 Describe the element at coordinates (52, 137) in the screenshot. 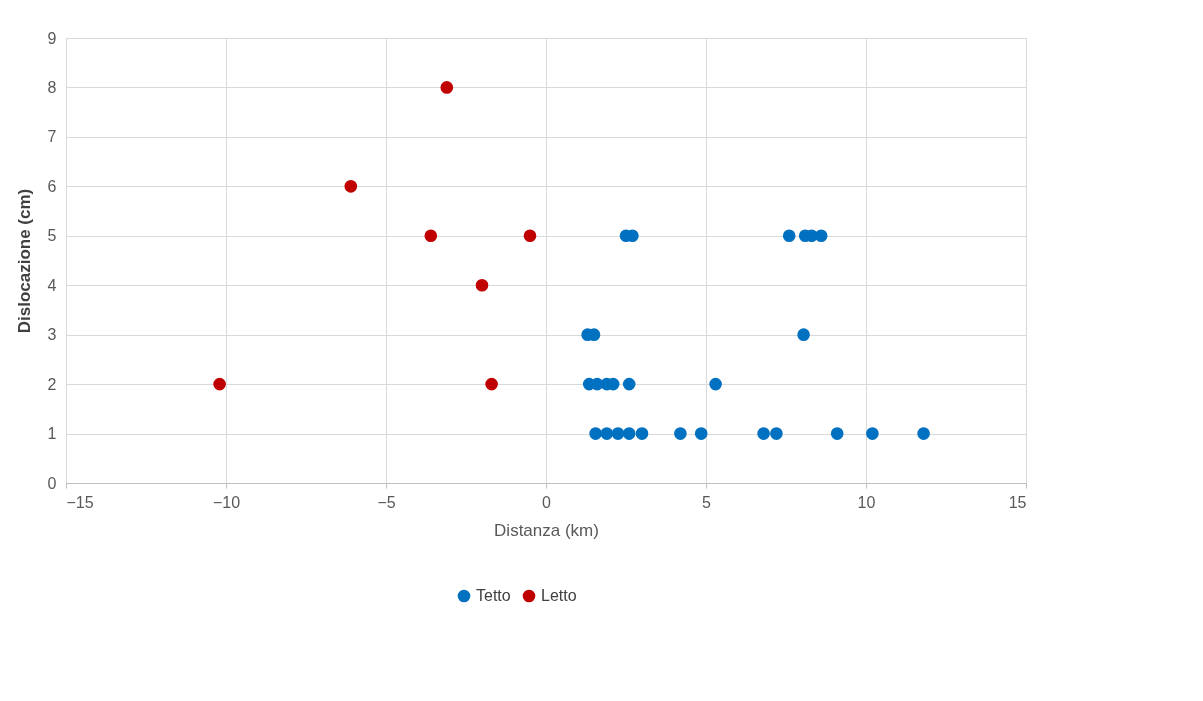

I see `y-tick-label: 7` at that location.